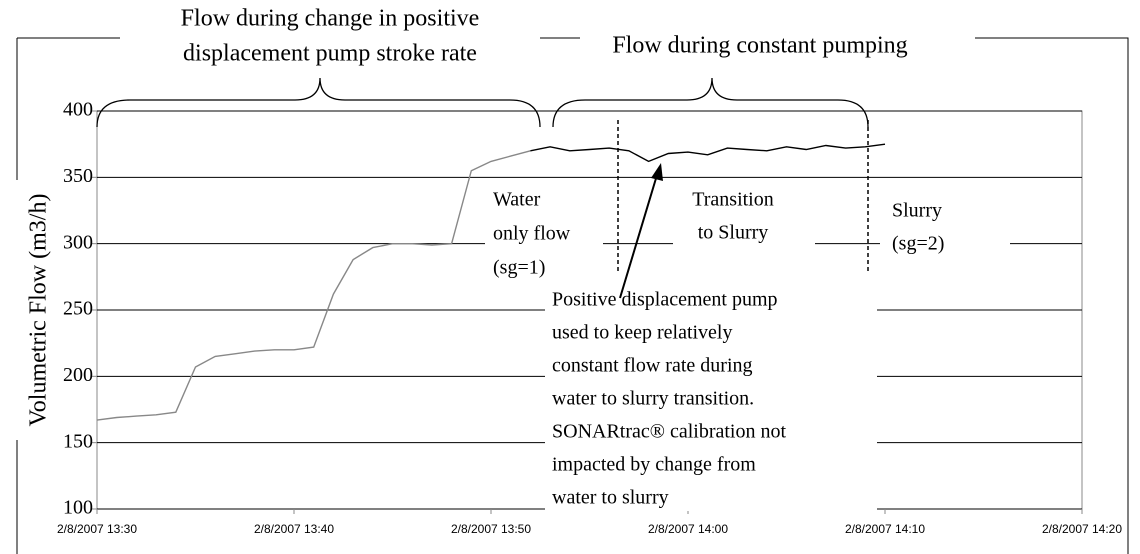 Image resolution: width=1140 pixels, height=554 pixels. What do you see at coordinates (330, 54) in the screenshot?
I see `annotation: displacement pump stroke rate` at bounding box center [330, 54].